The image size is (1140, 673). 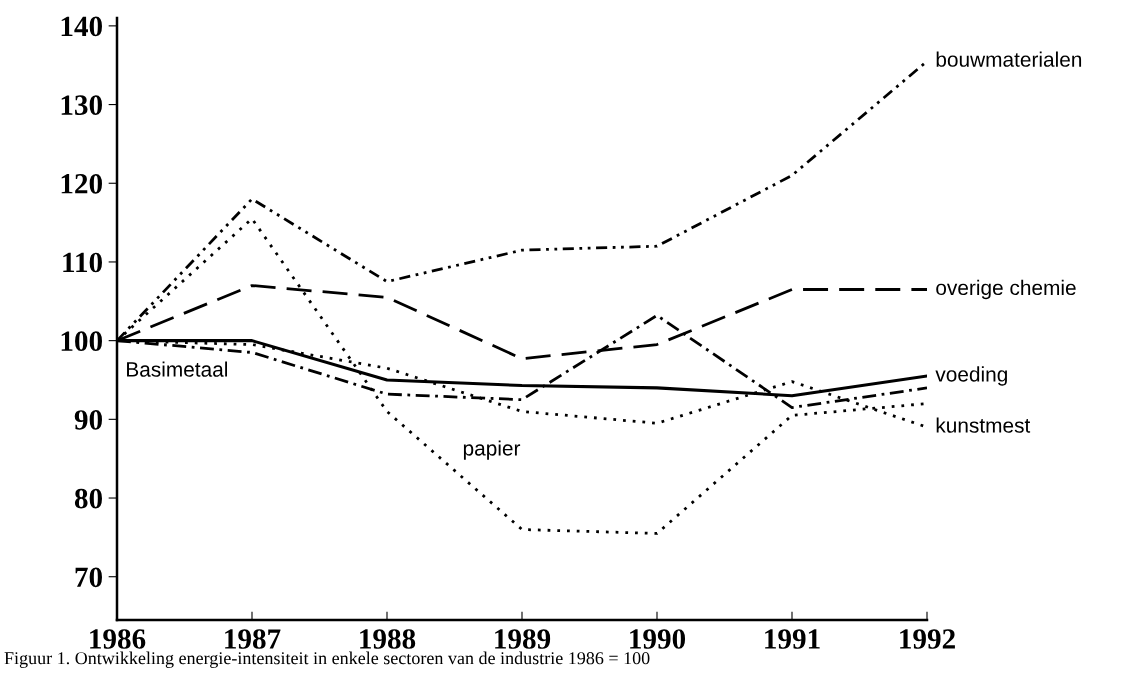 I want to click on x-tick-label: 1988, so click(x=388, y=639).